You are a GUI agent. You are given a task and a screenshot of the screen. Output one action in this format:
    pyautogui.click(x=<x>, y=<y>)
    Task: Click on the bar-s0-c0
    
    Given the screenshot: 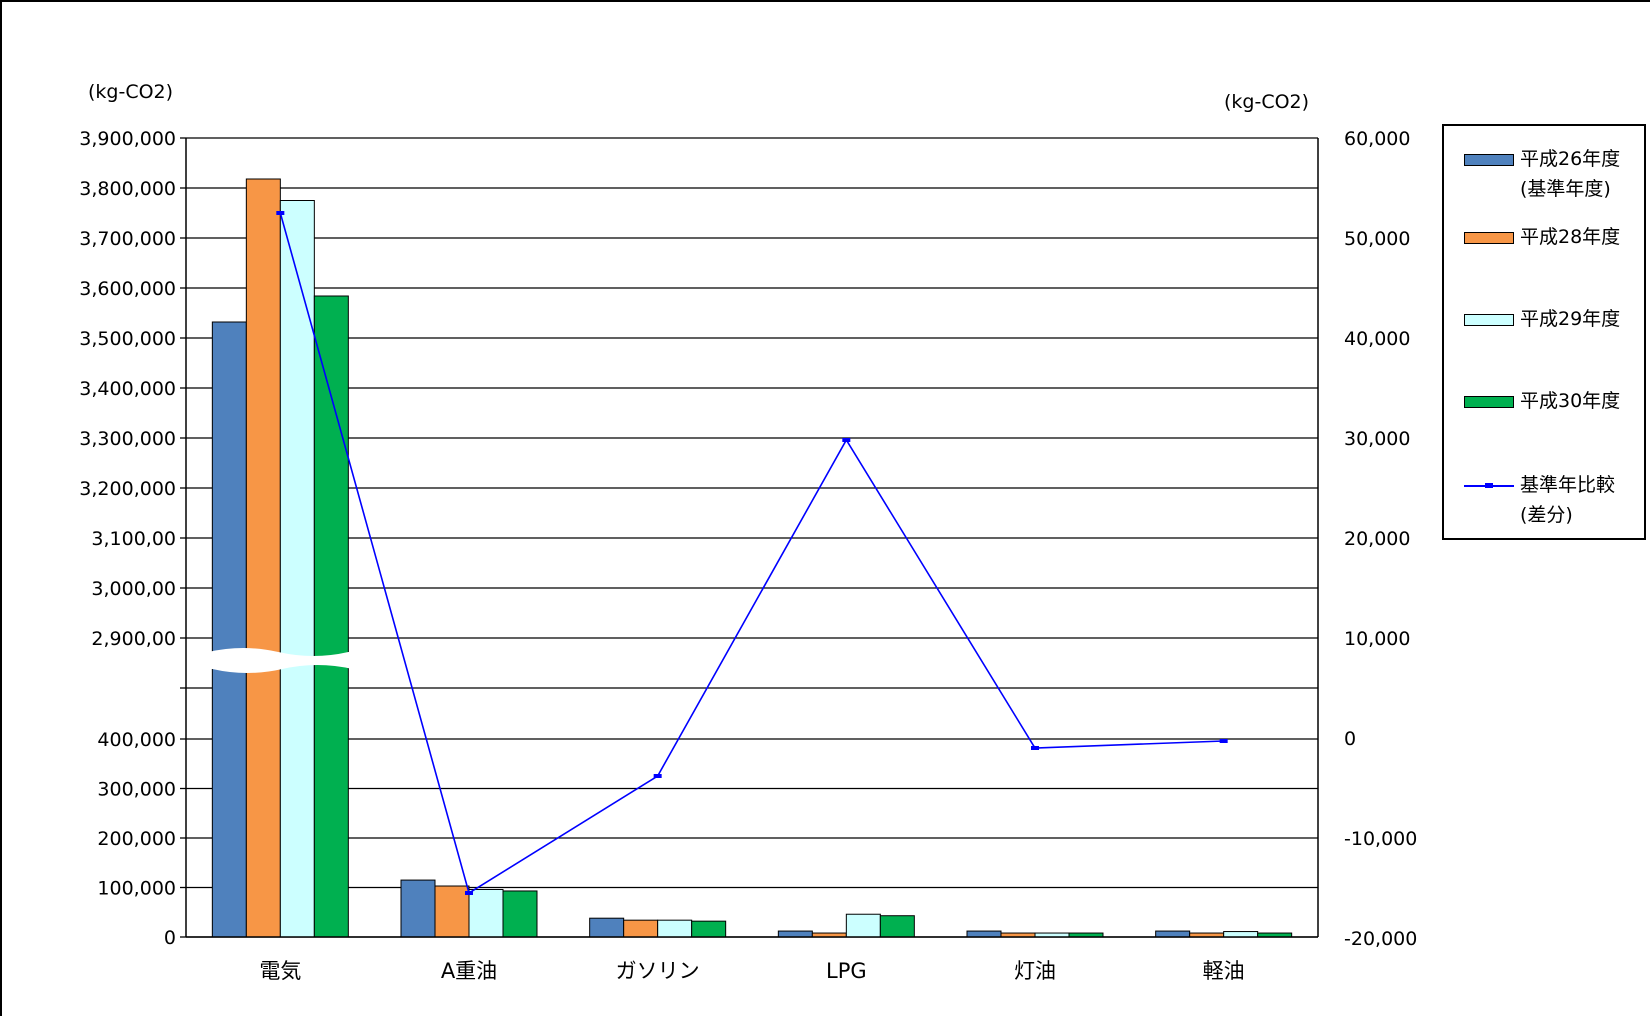 What is the action you would take?
    pyautogui.click(x=229, y=629)
    